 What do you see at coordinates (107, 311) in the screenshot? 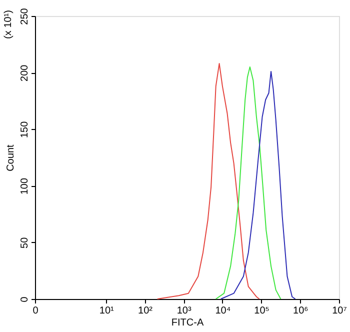
I see `x-tick-label: 10¹` at bounding box center [107, 311].